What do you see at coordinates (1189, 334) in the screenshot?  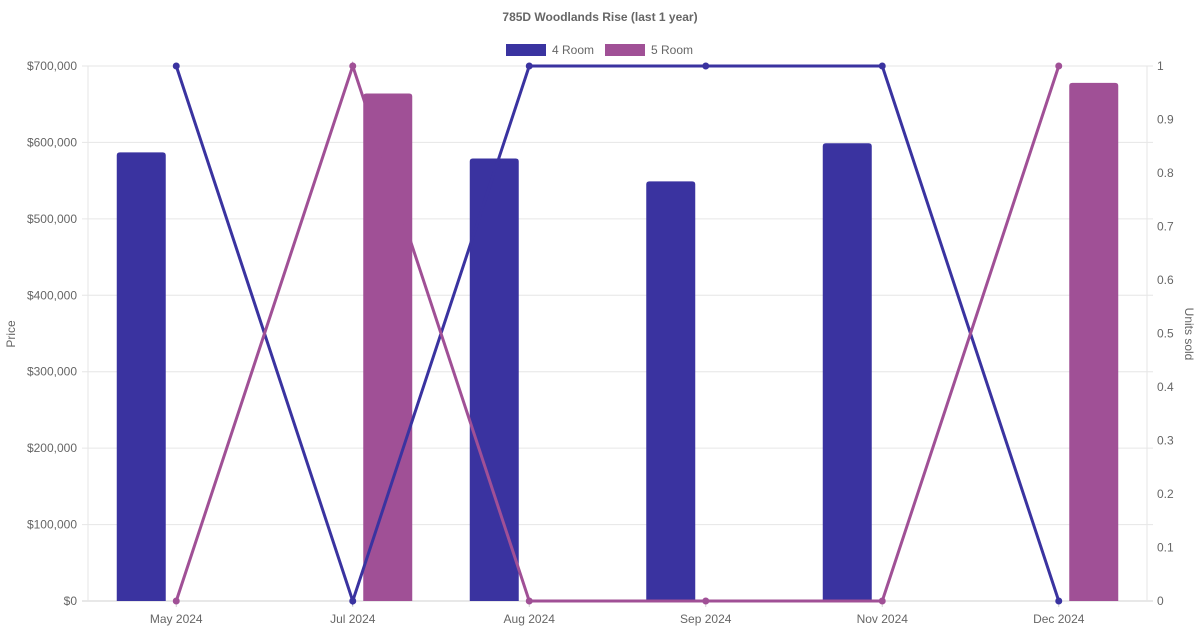 I see `right-axis-title: Units sold` at bounding box center [1189, 334].